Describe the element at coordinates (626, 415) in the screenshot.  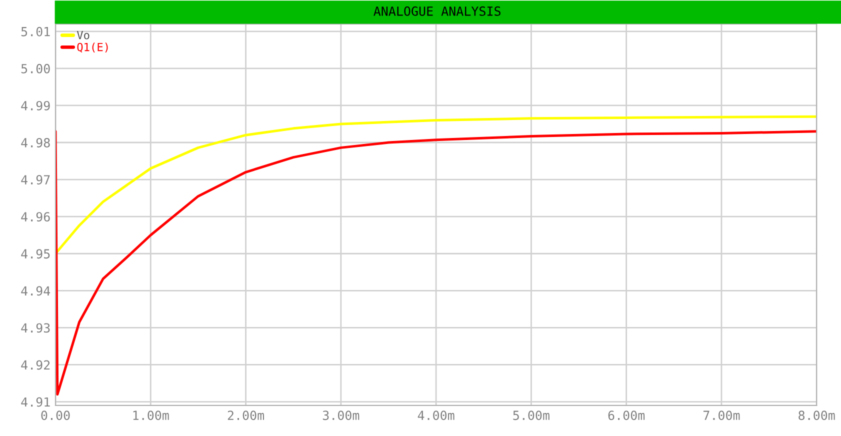
I see `x-tick-label: 6.00m` at that location.